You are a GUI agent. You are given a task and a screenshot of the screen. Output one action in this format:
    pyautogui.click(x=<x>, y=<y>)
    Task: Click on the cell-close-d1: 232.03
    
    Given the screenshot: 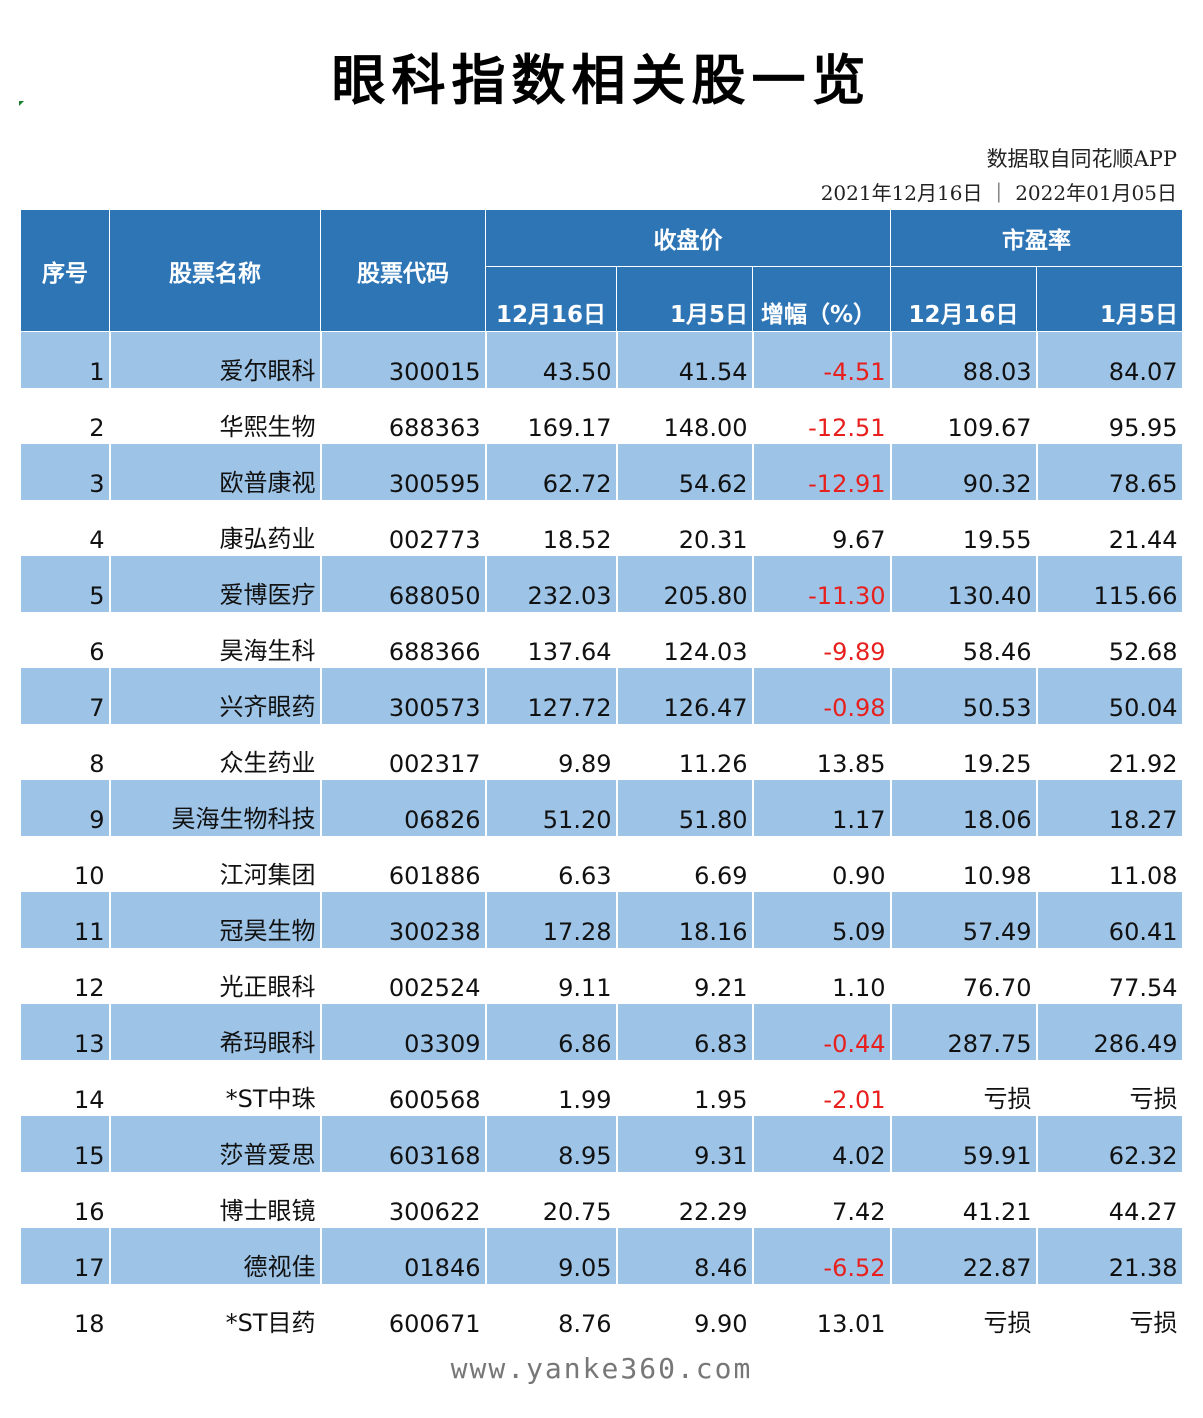 What is the action you would take?
    pyautogui.click(x=551, y=584)
    